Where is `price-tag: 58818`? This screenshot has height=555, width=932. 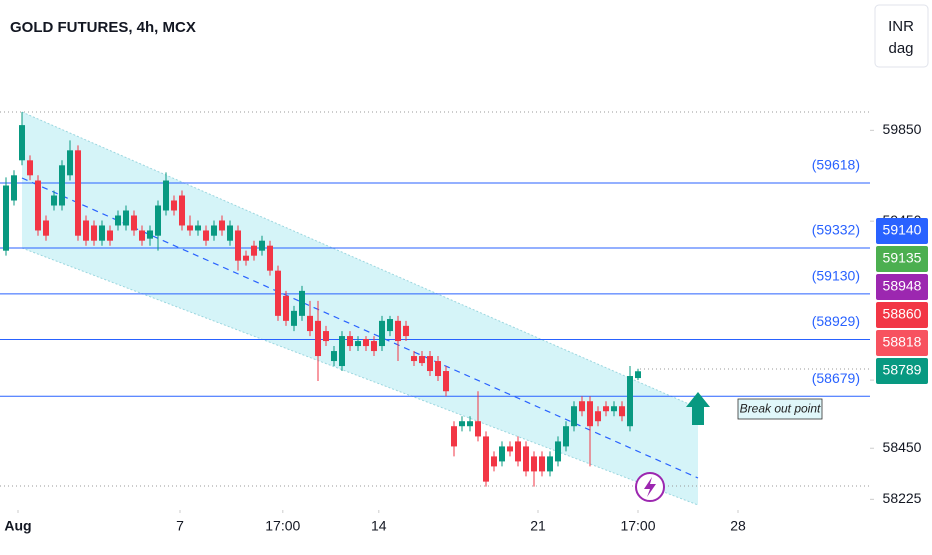 price-tag: 58818 is located at coordinates (902, 342).